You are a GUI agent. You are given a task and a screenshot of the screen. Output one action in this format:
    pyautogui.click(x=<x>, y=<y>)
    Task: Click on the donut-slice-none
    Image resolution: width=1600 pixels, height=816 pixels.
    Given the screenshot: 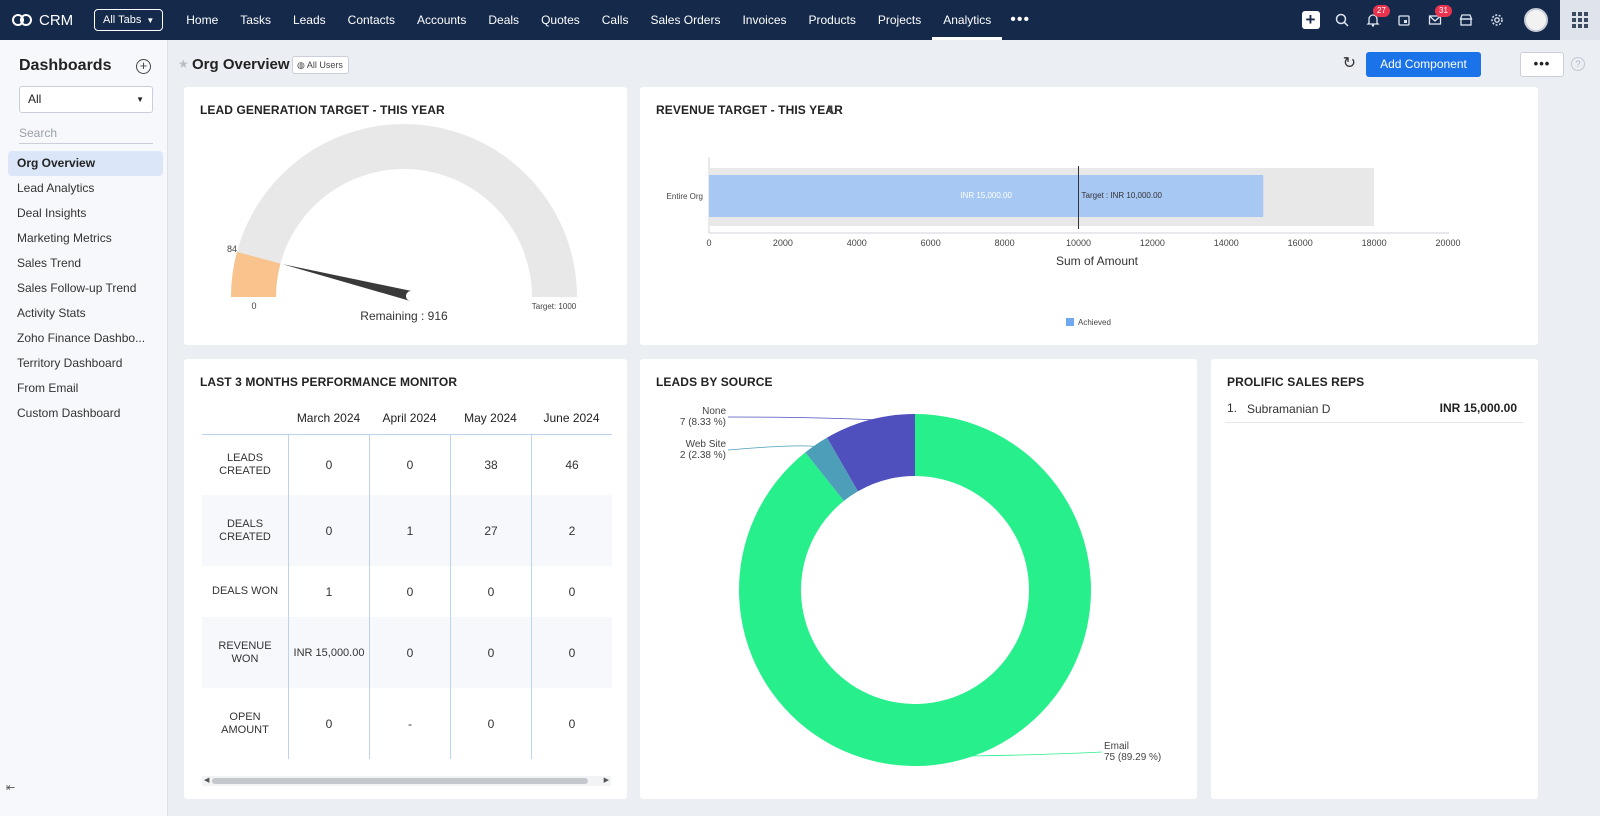 What is the action you would take?
    pyautogui.click(x=871, y=453)
    